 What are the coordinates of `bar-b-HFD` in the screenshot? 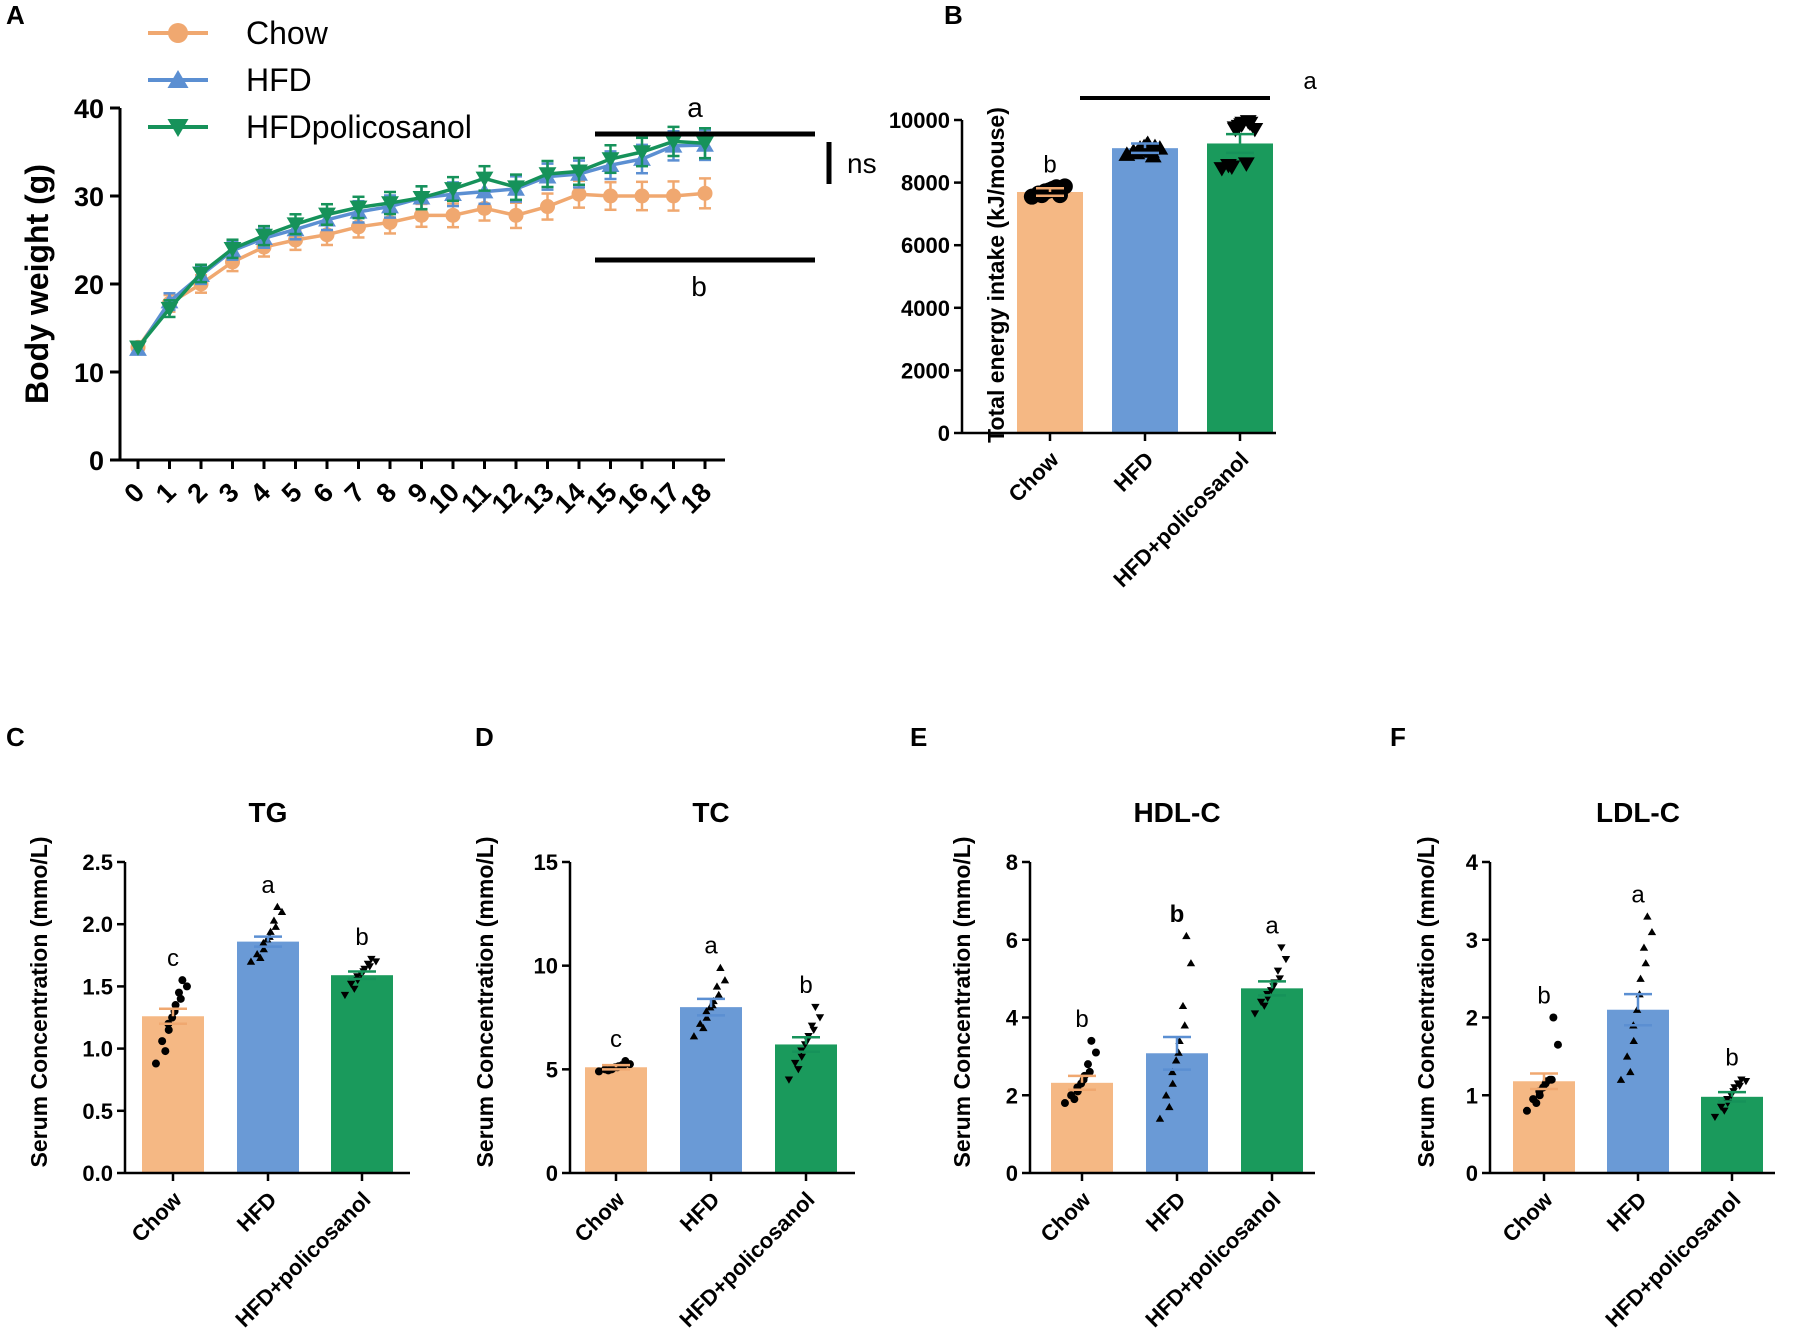 It's located at (1145, 291).